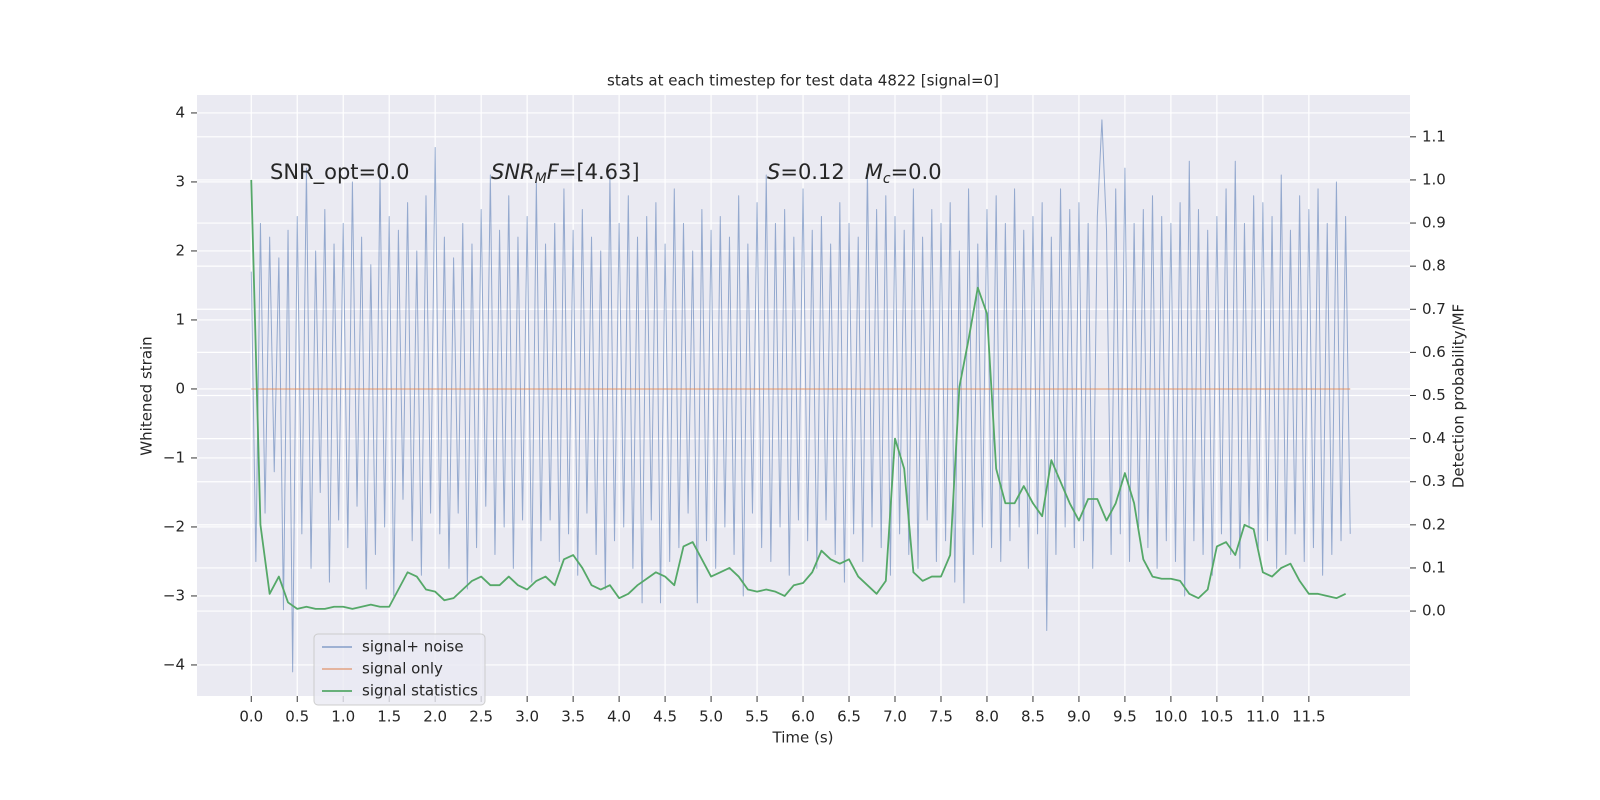 Image resolution: width=1600 pixels, height=800 pixels. What do you see at coordinates (527, 717) in the screenshot?
I see `x-tick-label: 3.0` at bounding box center [527, 717].